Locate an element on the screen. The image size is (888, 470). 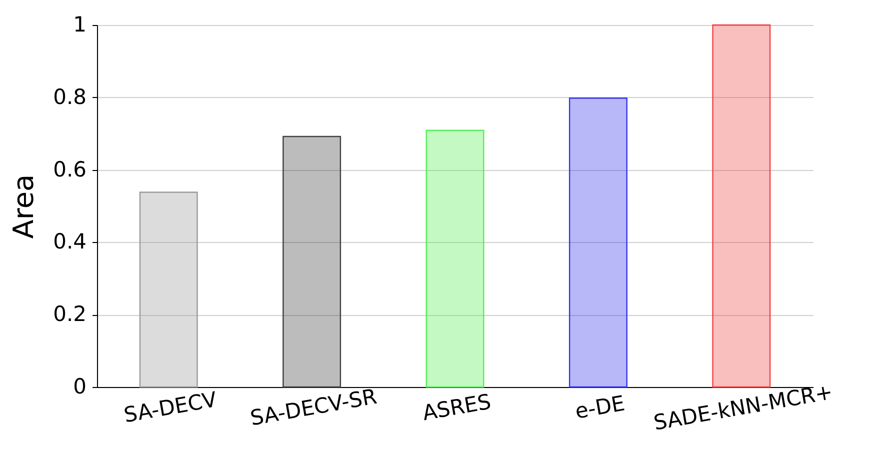
y-tick-label: 0.4 is located at coordinates (69, 242).